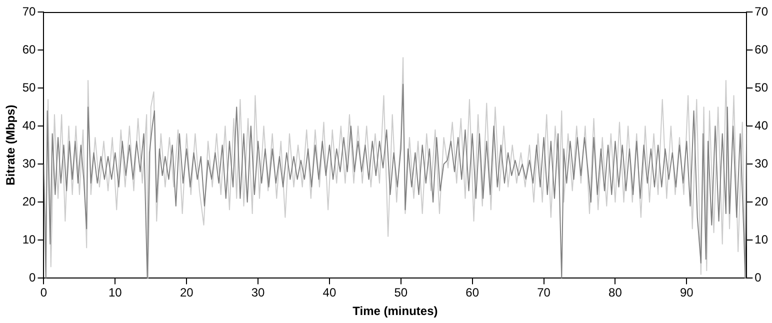 Image resolution: width=772 pixels, height=323 pixels. Describe the element at coordinates (761, 201) in the screenshot. I see `y2-tick-label: 20` at that location.